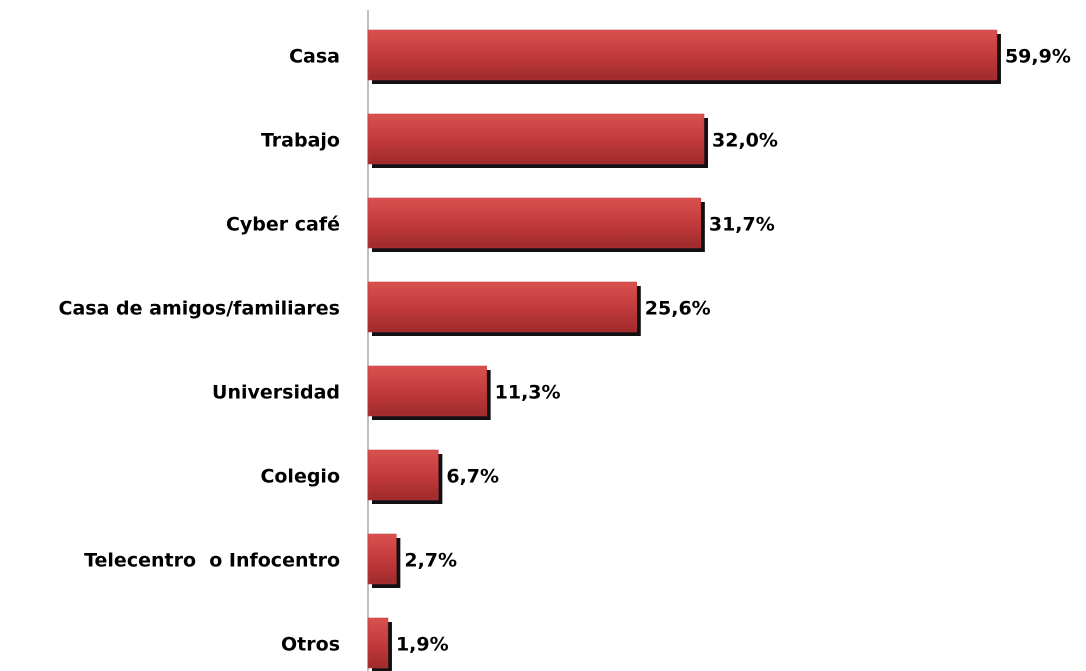  I want to click on category-label: Casa de amigos/familiares, so click(199, 309).